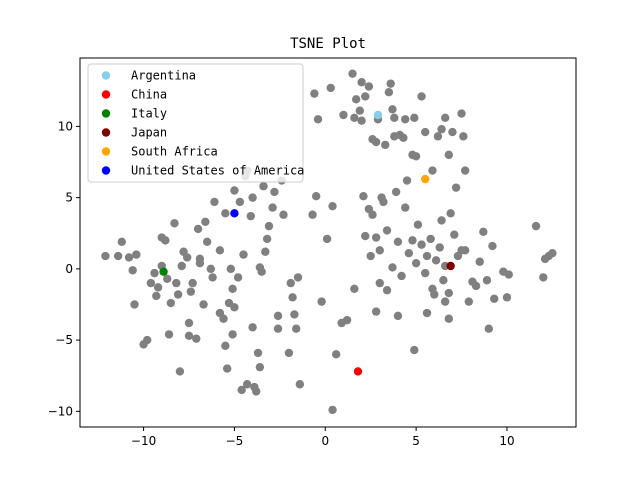 Image resolution: width=640 pixels, height=480 pixels. I want to click on legend-marker-united-states-of-america, so click(106, 170).